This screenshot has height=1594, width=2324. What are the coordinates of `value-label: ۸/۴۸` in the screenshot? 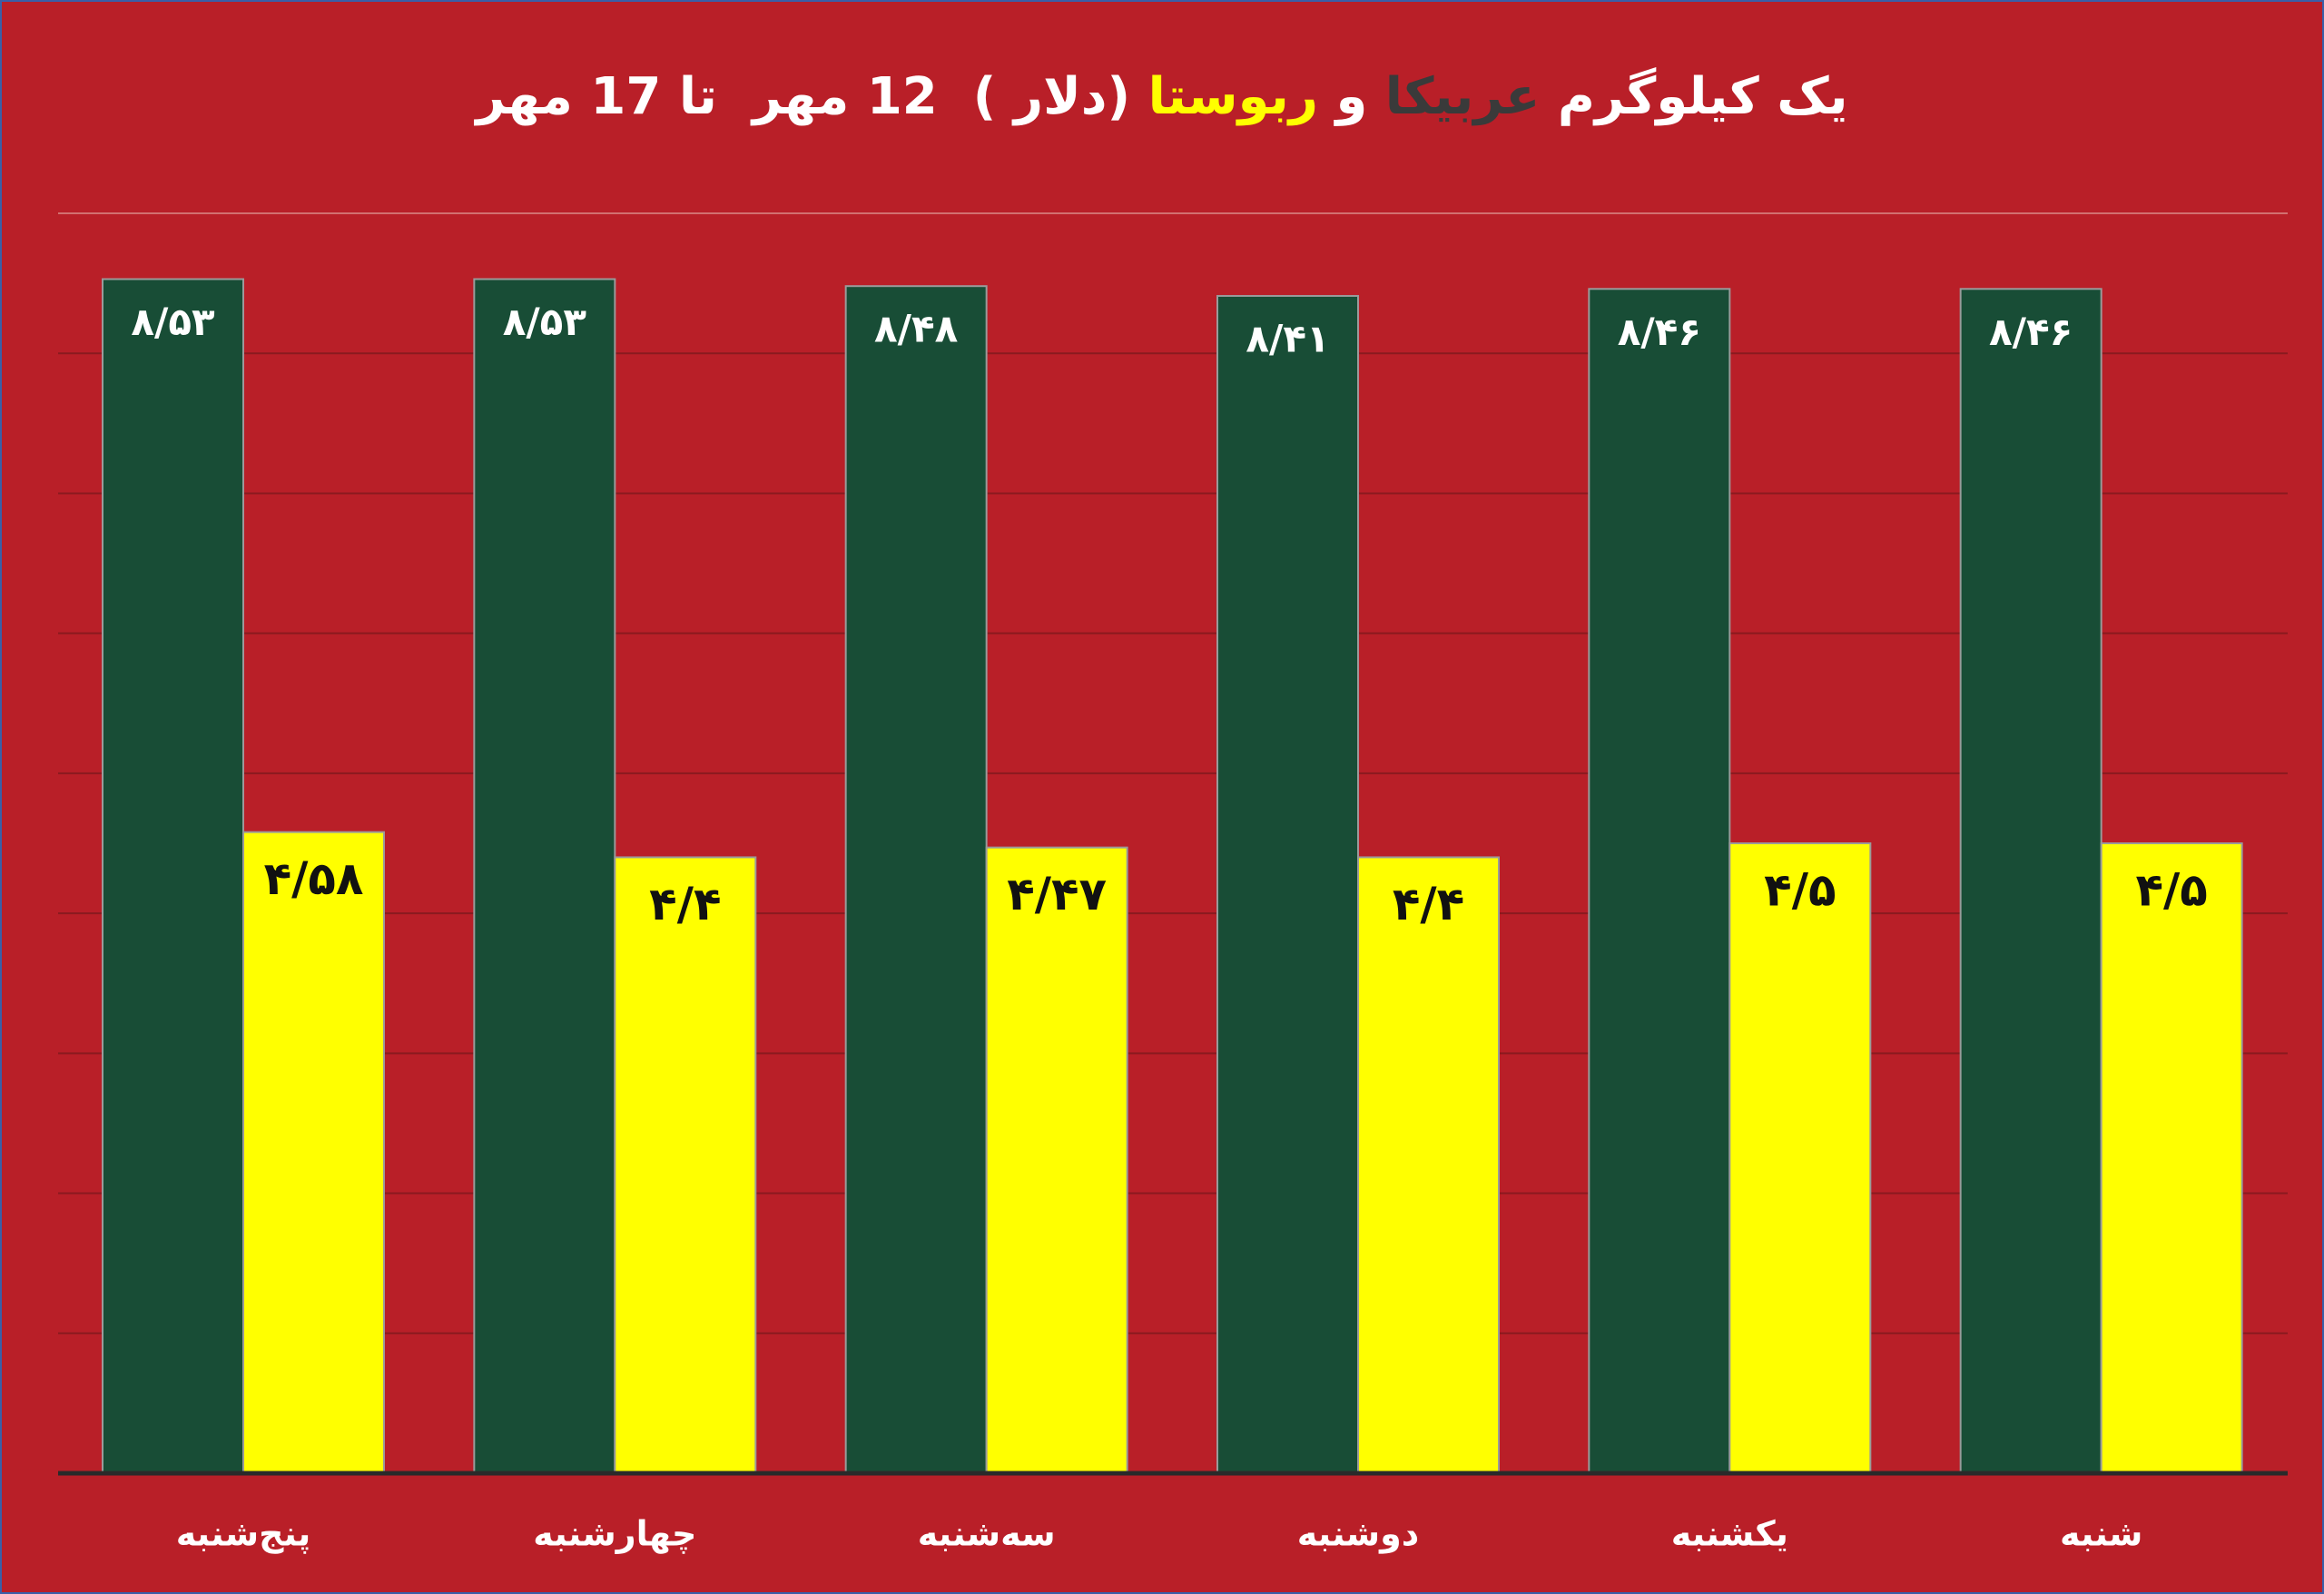 It's located at (916, 329).